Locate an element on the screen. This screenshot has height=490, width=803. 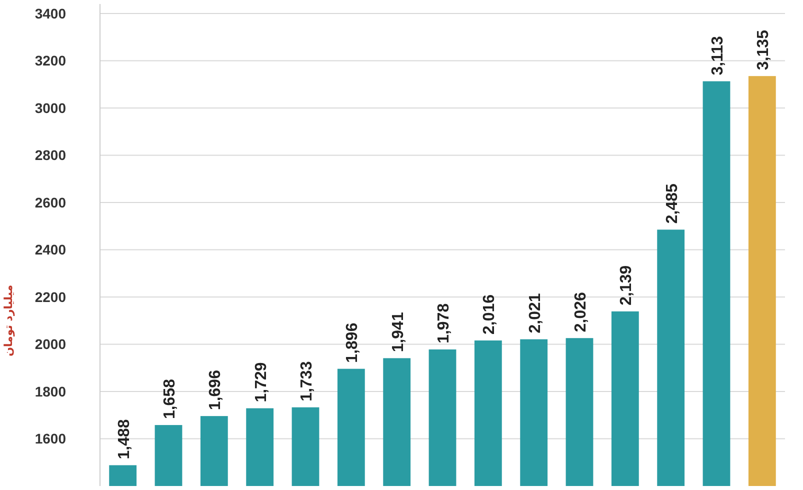
y-tick-label: 2600 is located at coordinates (50, 202).